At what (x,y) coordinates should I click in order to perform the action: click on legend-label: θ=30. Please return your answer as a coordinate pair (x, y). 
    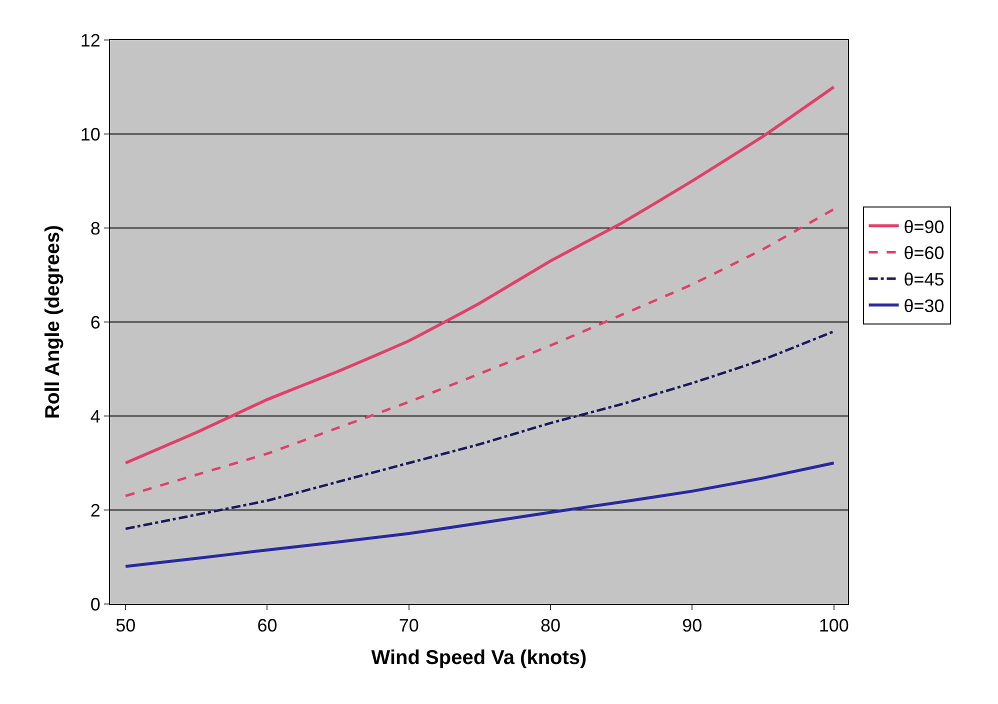
    Looking at the image, I should click on (924, 306).